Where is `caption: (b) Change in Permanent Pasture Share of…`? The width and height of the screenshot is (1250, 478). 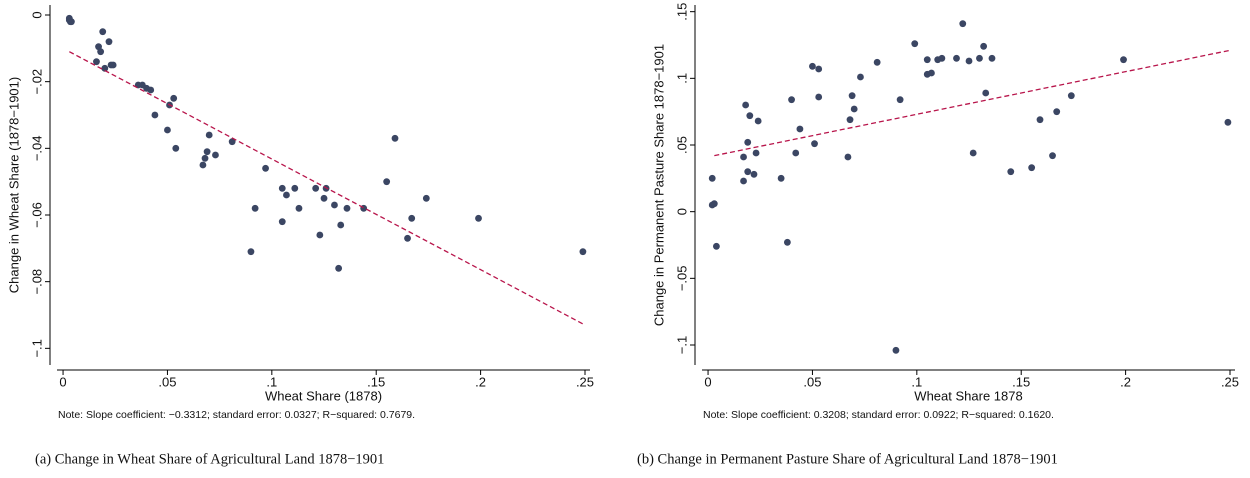
caption: (b) Change in Permanent Pasture Share of… is located at coordinates (847, 459).